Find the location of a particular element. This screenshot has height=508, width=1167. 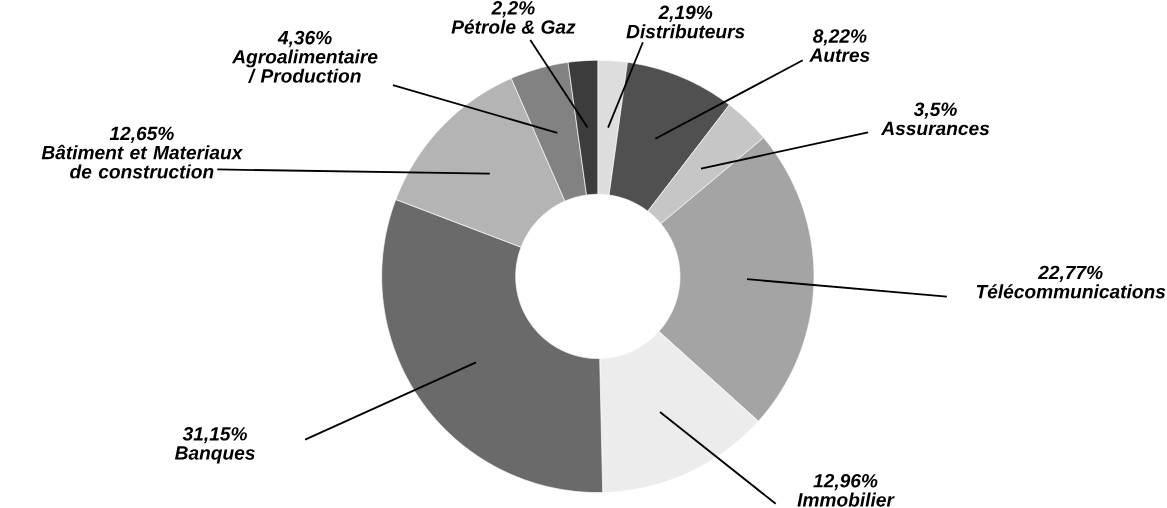

slice-label: Télécommunications is located at coordinates (1071, 291).